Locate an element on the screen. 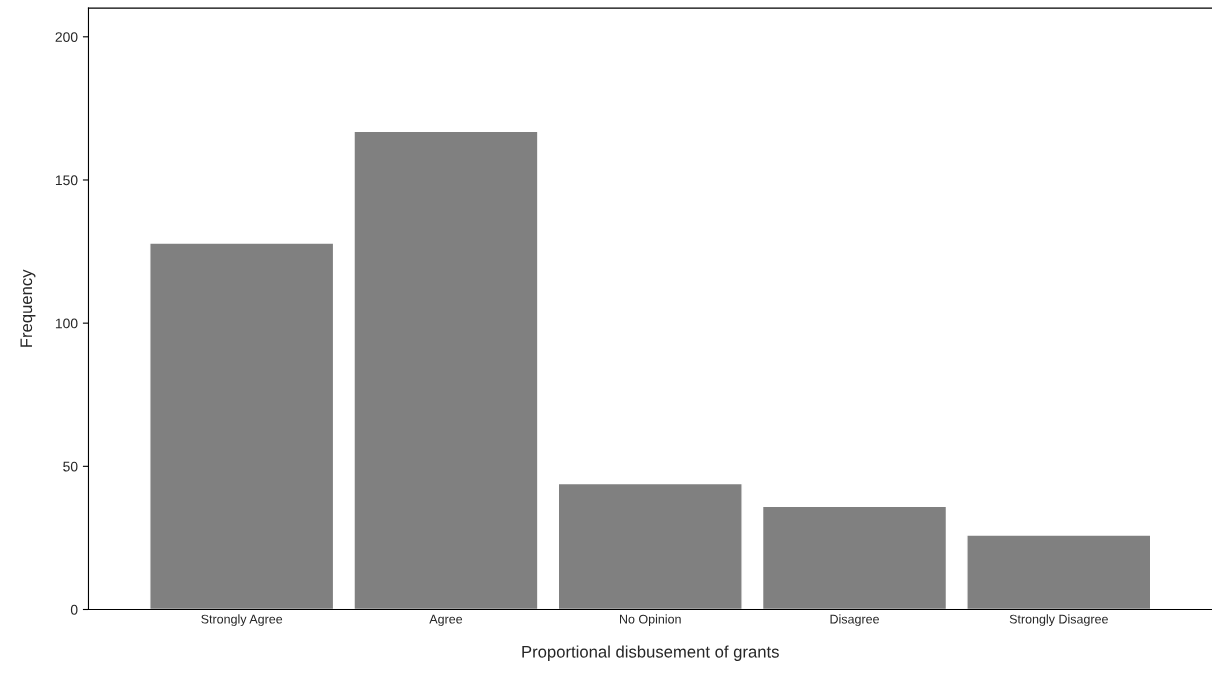 This screenshot has height=681, width=1212. x-tick-label: Strongly Agree is located at coordinates (242, 620).